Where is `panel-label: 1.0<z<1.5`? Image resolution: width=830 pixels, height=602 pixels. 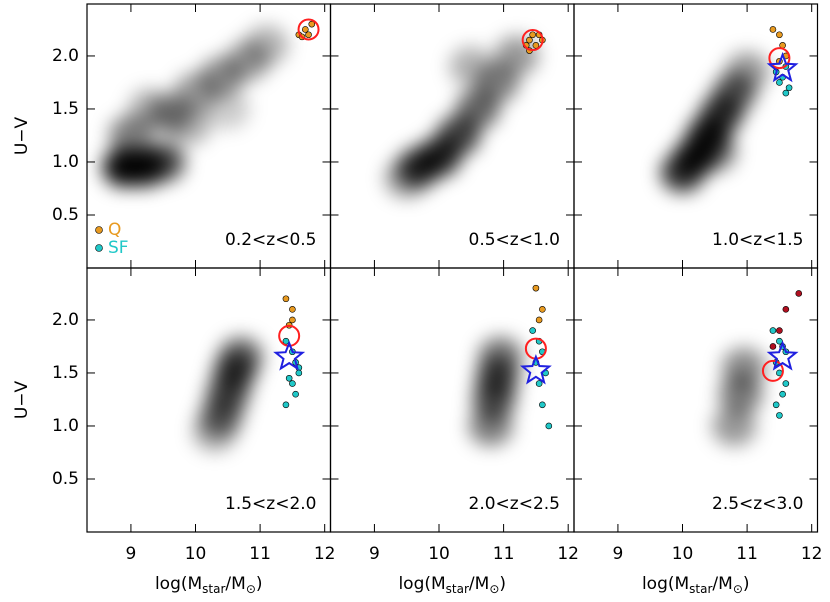 panel-label: 1.0<z<1.5 is located at coordinates (757, 240).